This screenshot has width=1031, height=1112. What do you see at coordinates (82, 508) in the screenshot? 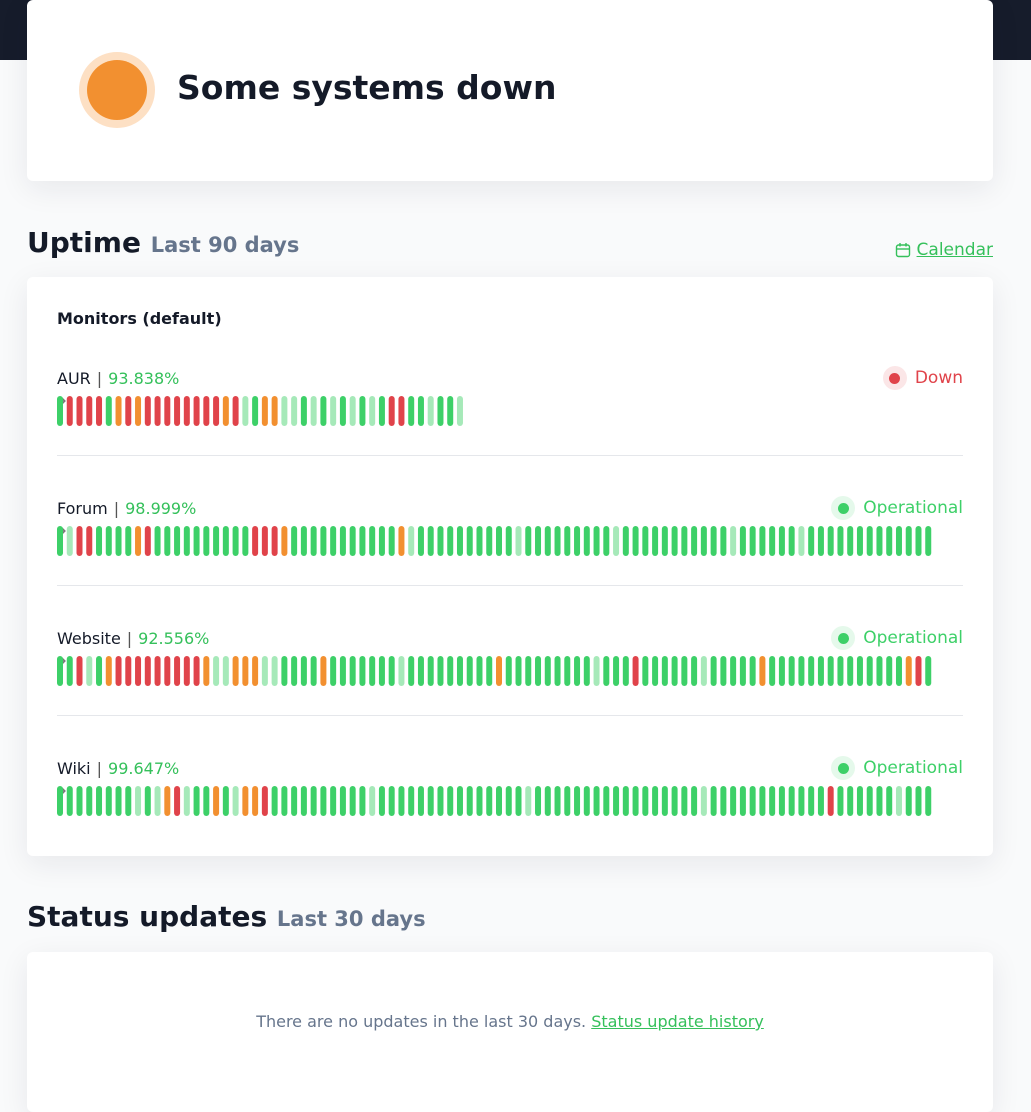
I see `monitor-name: Forum` at bounding box center [82, 508].